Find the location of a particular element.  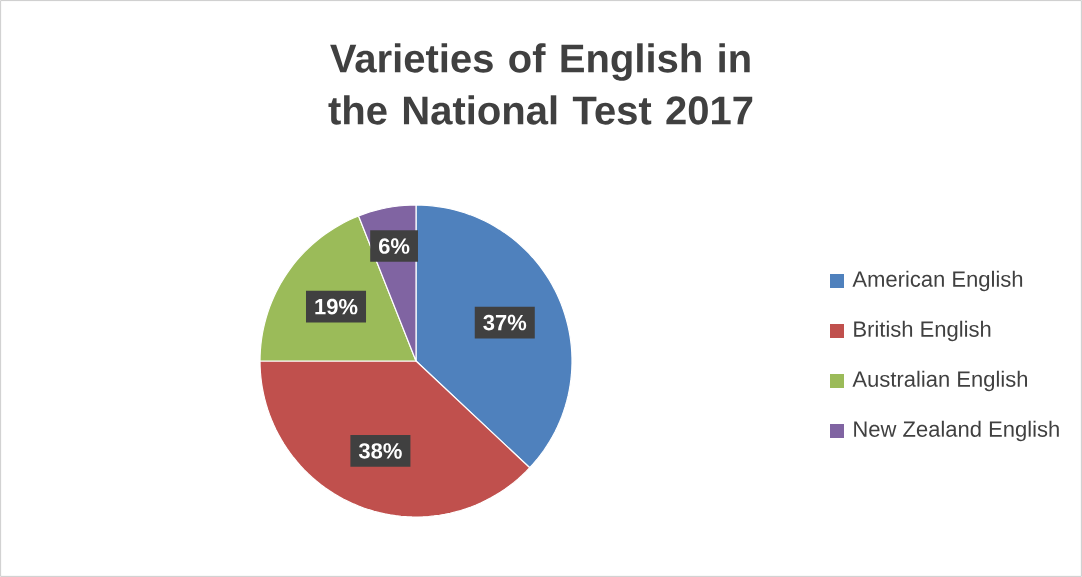

legend-label: New Zealand English is located at coordinates (956, 431).